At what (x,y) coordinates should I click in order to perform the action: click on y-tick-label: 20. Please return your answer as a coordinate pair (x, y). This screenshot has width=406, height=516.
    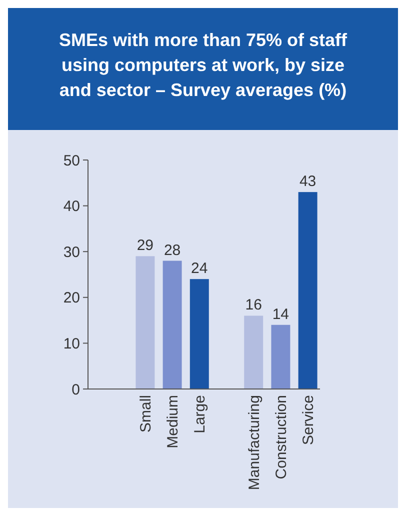
    Looking at the image, I should click on (71, 298).